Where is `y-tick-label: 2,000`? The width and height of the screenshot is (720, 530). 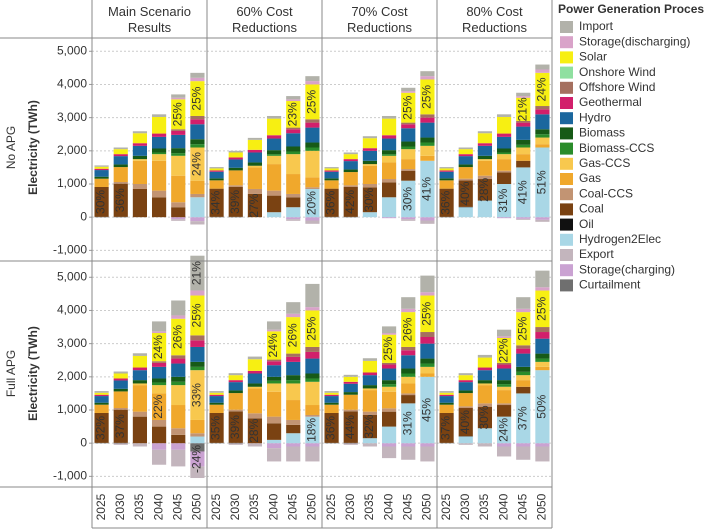
y-tick-label: 2,000 is located at coordinates (72, 150).